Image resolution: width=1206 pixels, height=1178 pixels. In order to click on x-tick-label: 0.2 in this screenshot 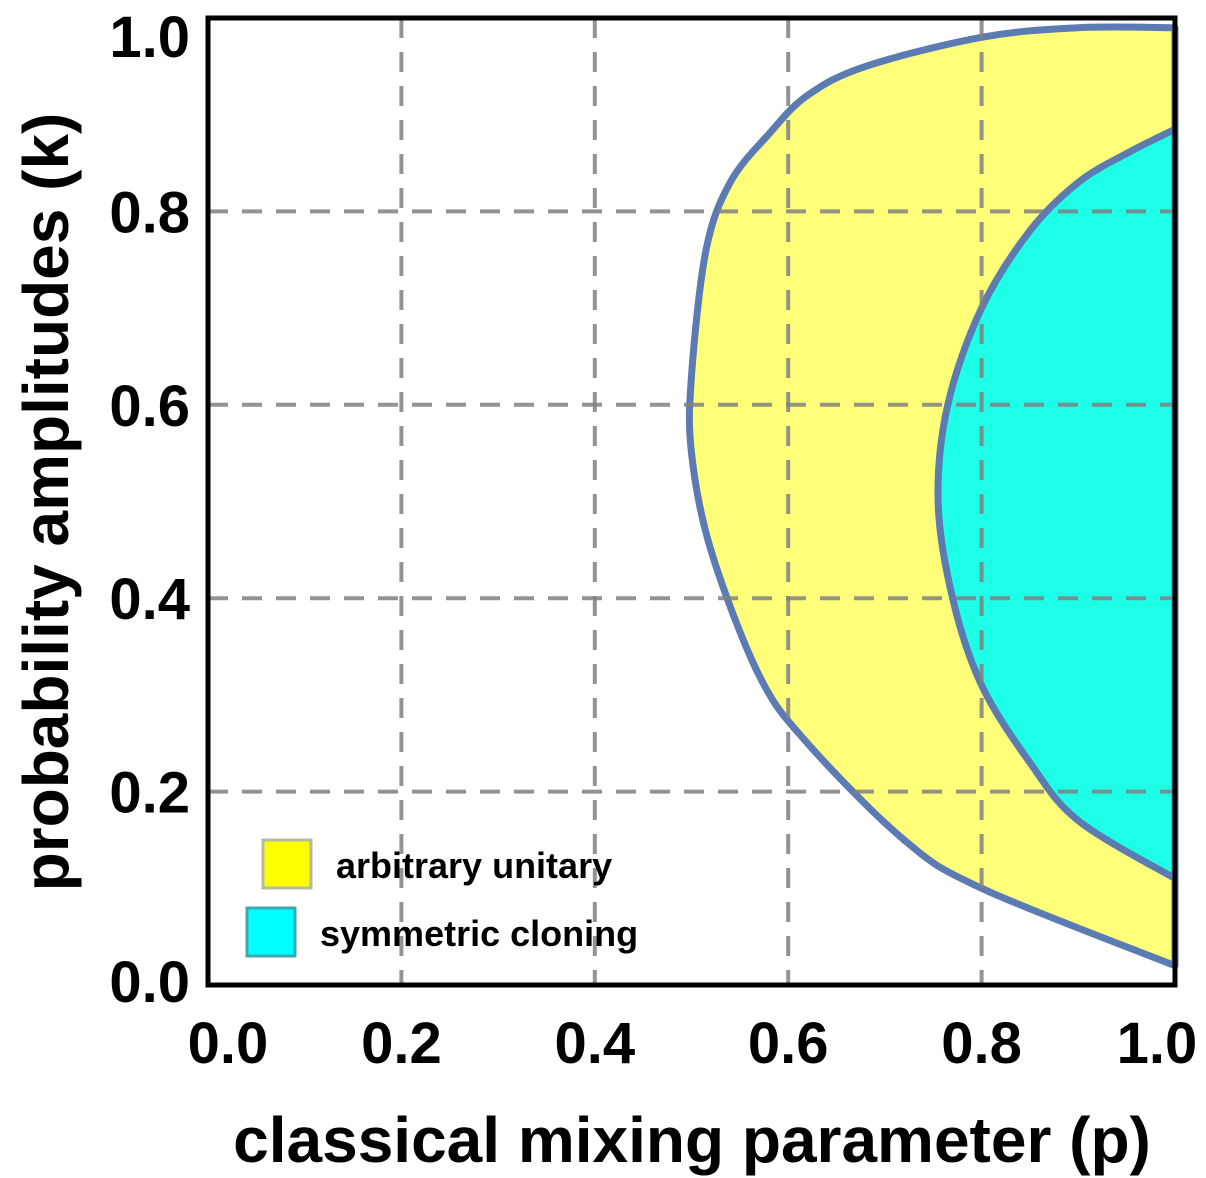, I will do `click(401, 1043)`.